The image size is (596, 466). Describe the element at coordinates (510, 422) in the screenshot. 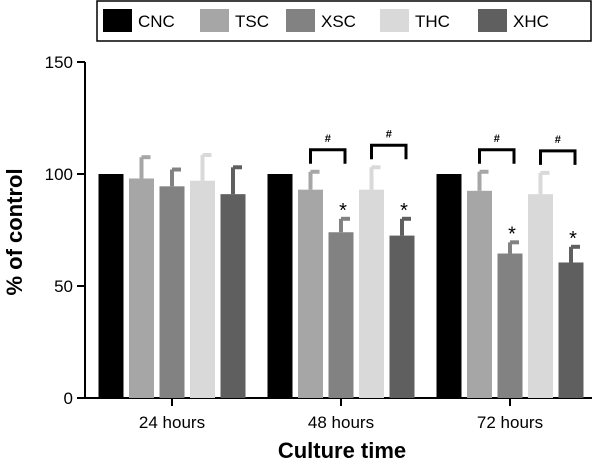

I see `x-tick-label: 72 hours` at that location.